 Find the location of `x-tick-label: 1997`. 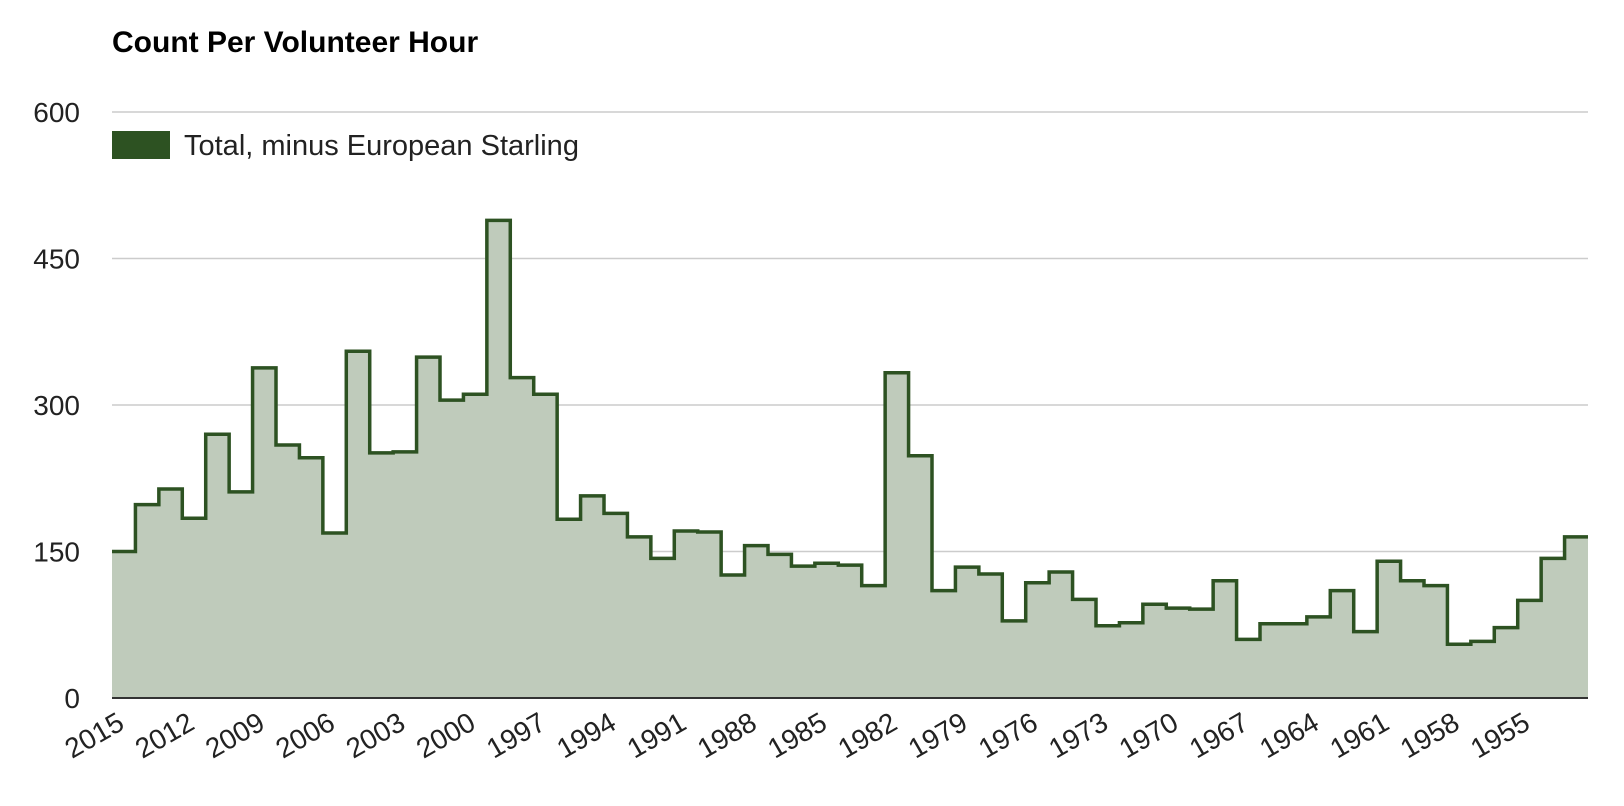

x-tick-label: 1997 is located at coordinates (515, 735).